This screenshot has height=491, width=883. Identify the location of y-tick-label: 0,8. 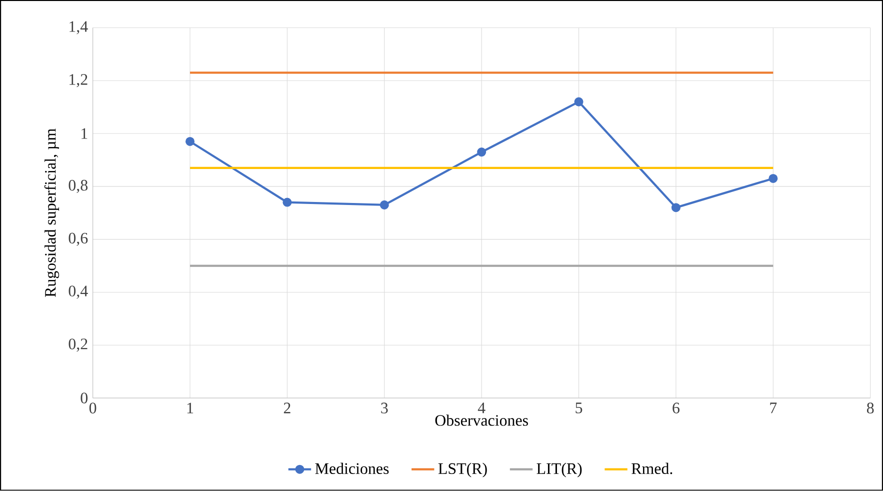
(78, 187).